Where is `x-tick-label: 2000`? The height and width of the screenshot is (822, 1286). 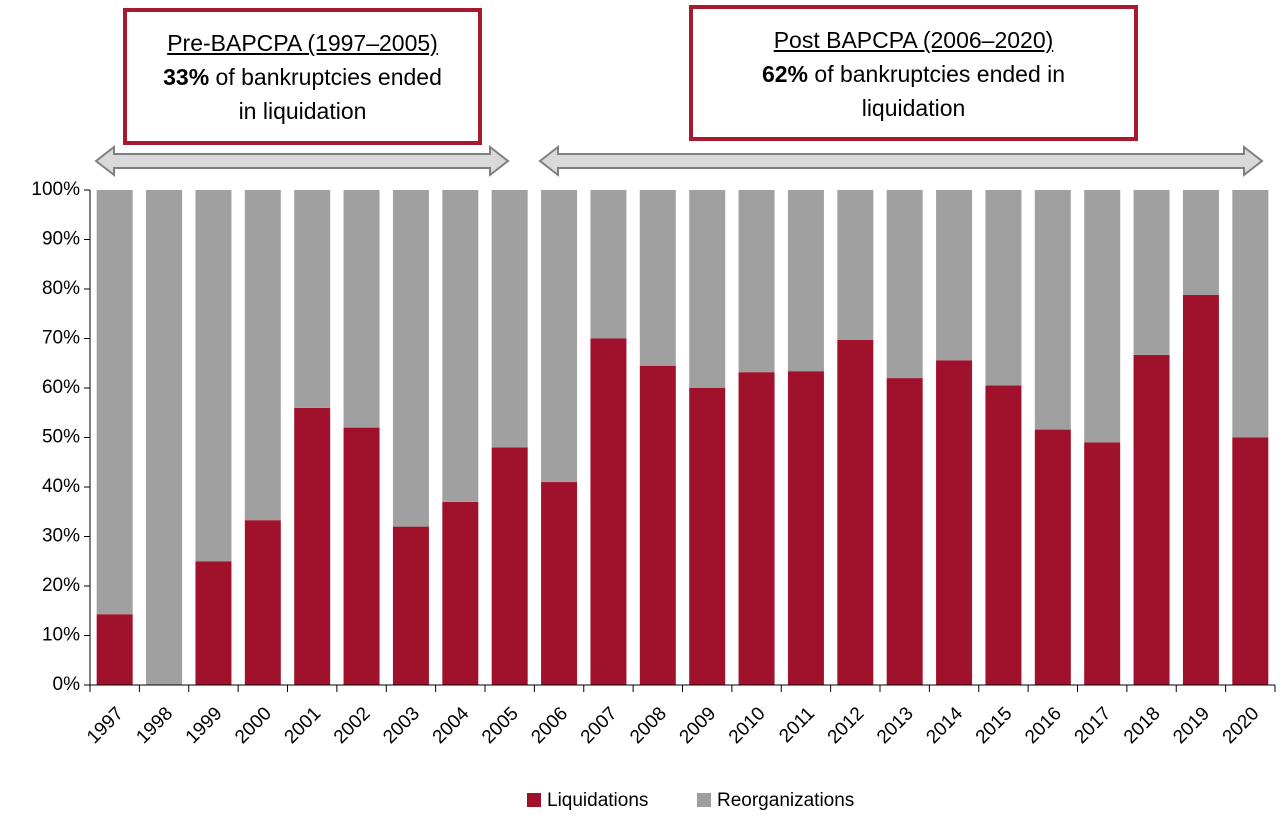
x-tick-label: 2000 is located at coordinates (253, 725).